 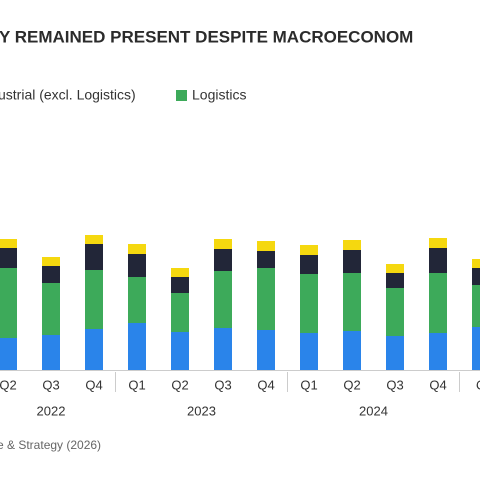 What do you see at coordinates (219, 95) in the screenshot?
I see `legend-label: Logistics` at bounding box center [219, 95].